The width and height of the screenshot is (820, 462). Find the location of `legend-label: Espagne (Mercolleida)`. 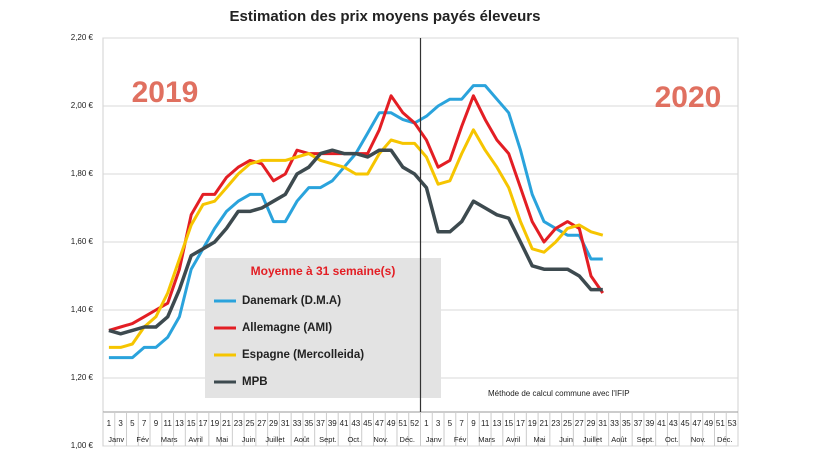

legend-label: Espagne (Mercolleida) is located at coordinates (303, 355).